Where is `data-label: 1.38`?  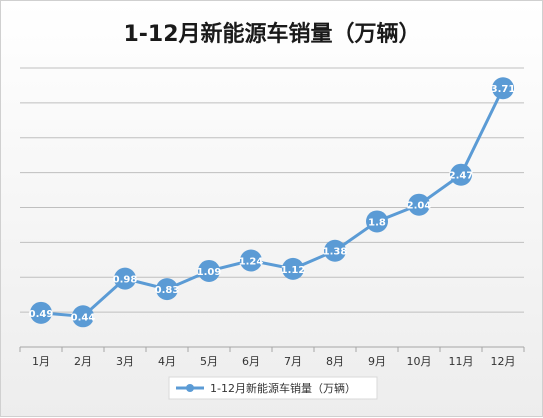 data-label: 1.38 is located at coordinates (335, 252).